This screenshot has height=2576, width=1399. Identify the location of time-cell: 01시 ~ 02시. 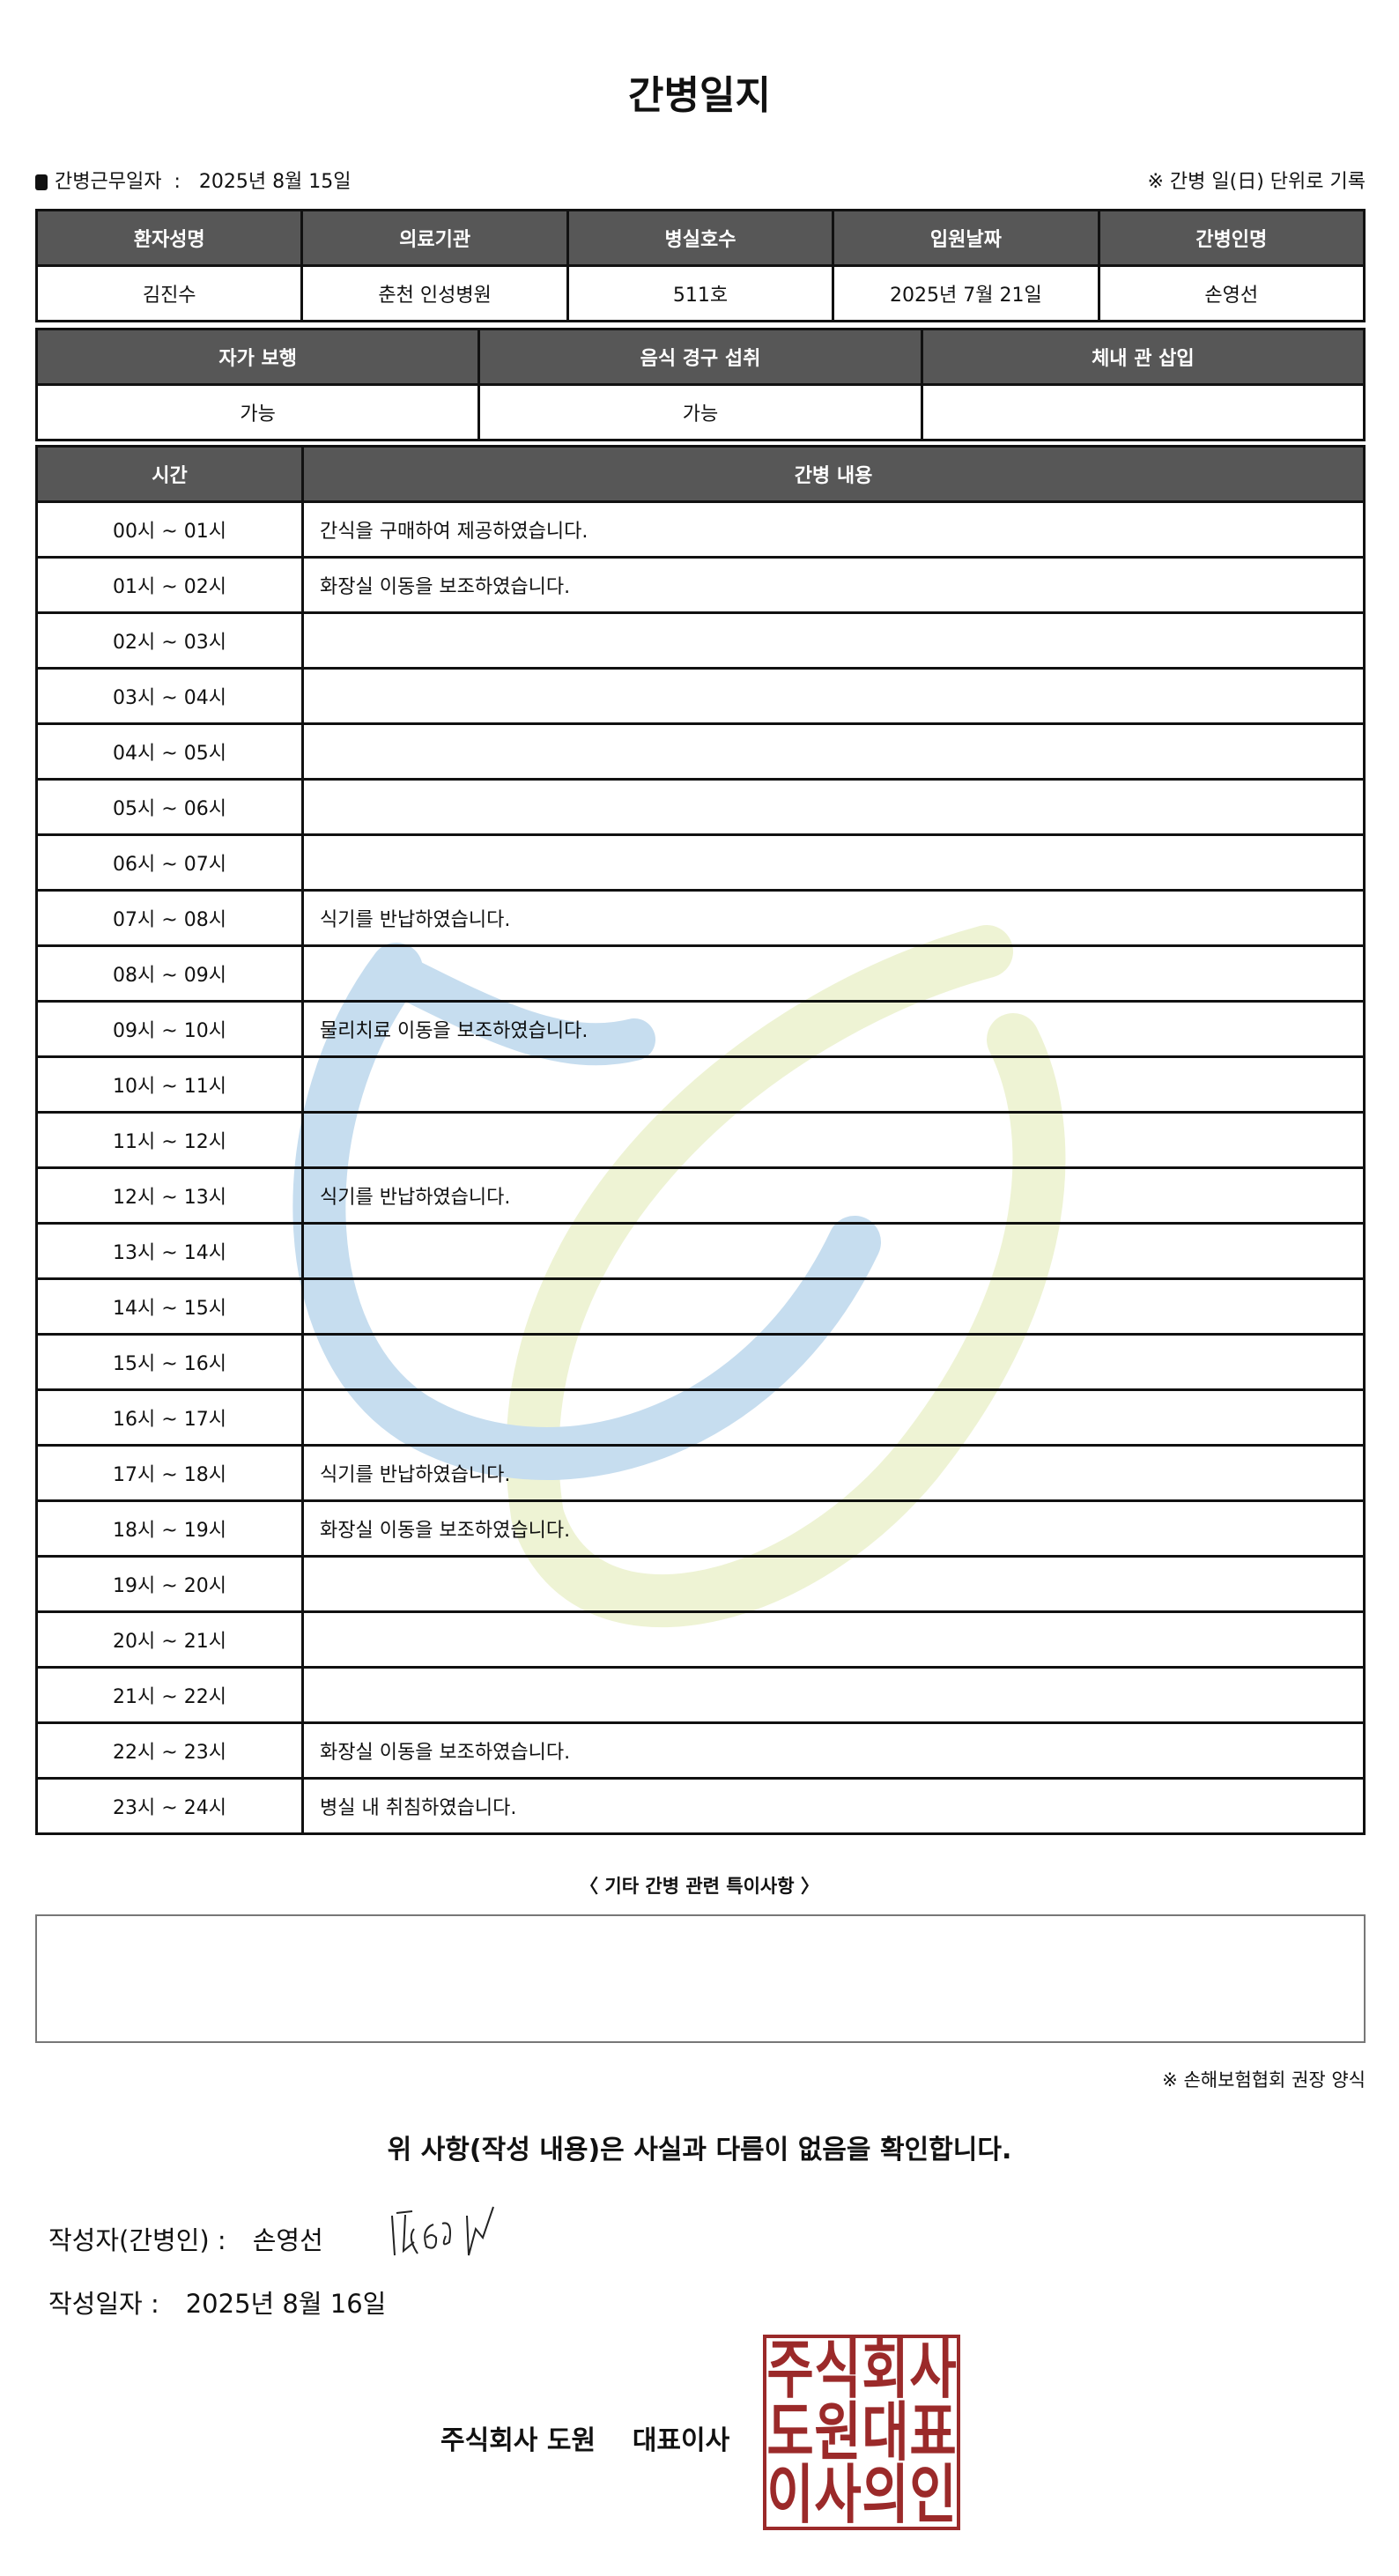
(169, 585).